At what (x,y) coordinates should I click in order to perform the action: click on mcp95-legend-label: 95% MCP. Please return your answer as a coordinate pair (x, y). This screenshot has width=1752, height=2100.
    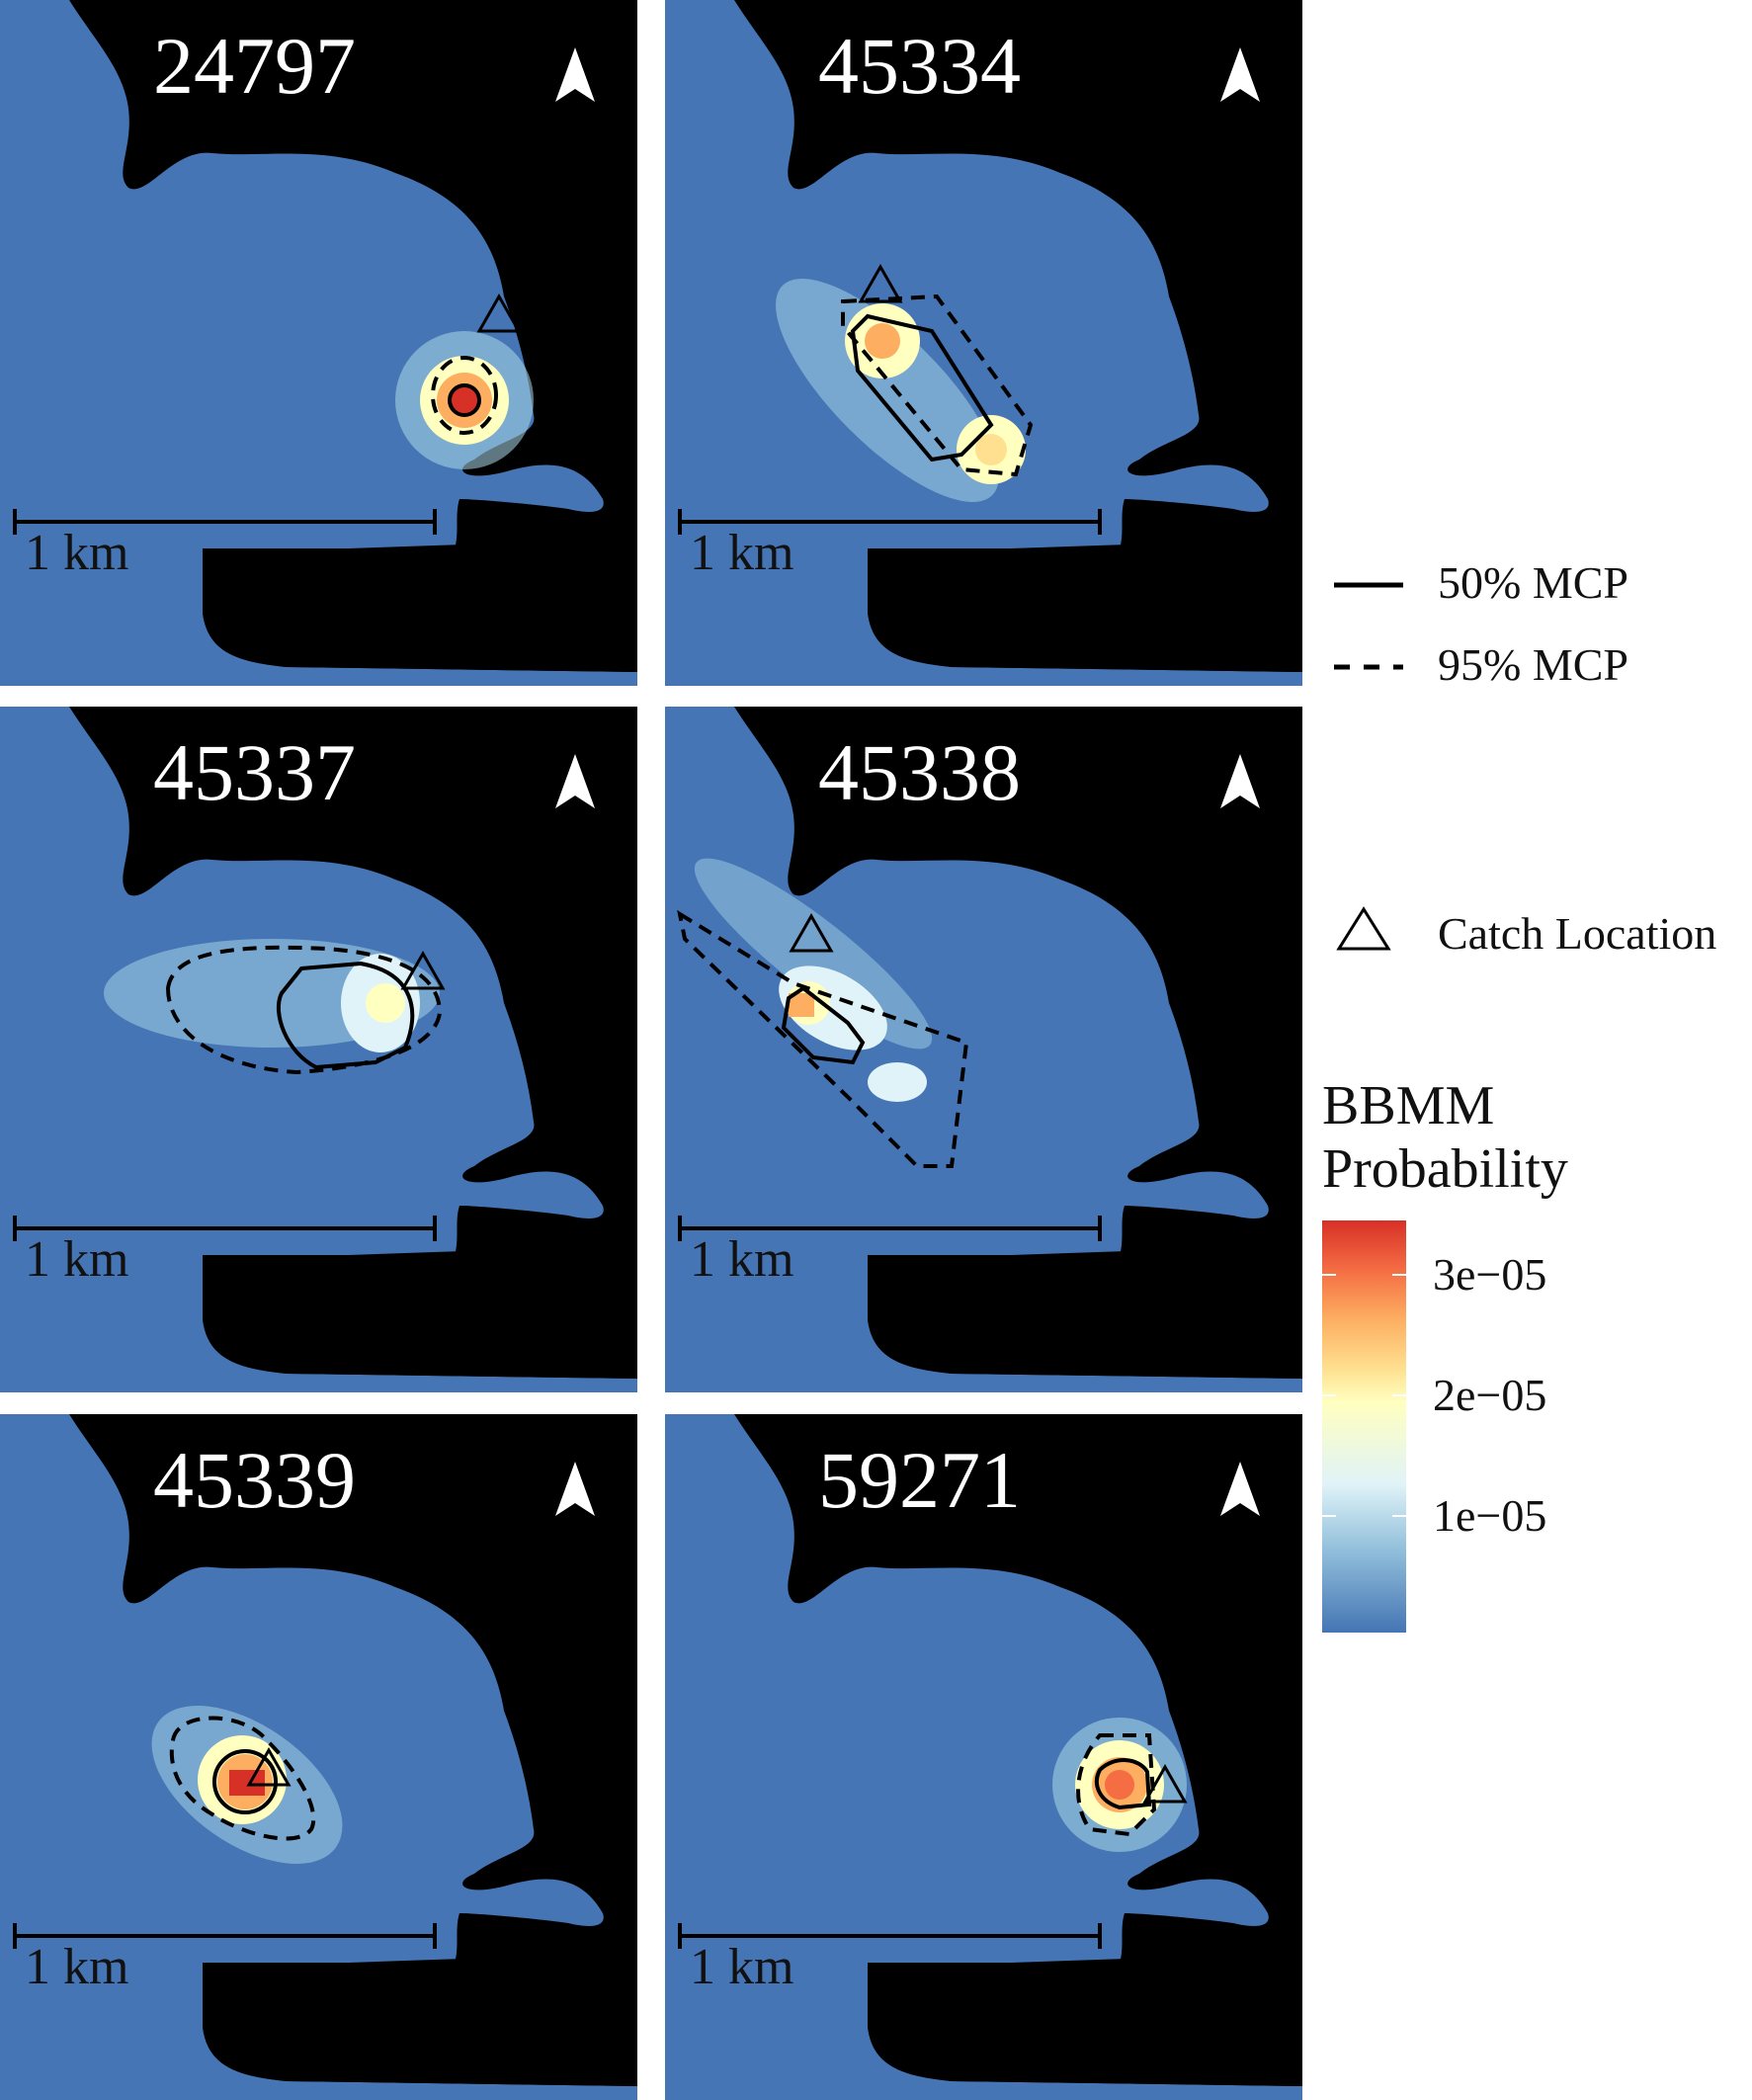
    Looking at the image, I should click on (1533, 664).